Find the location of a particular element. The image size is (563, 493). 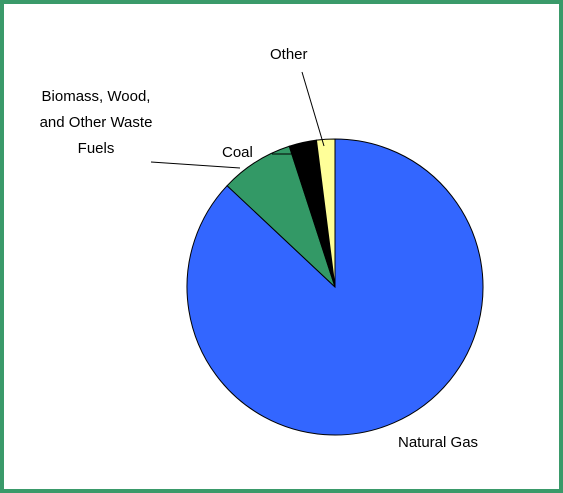

pie-slice is located at coordinates (325, 213).